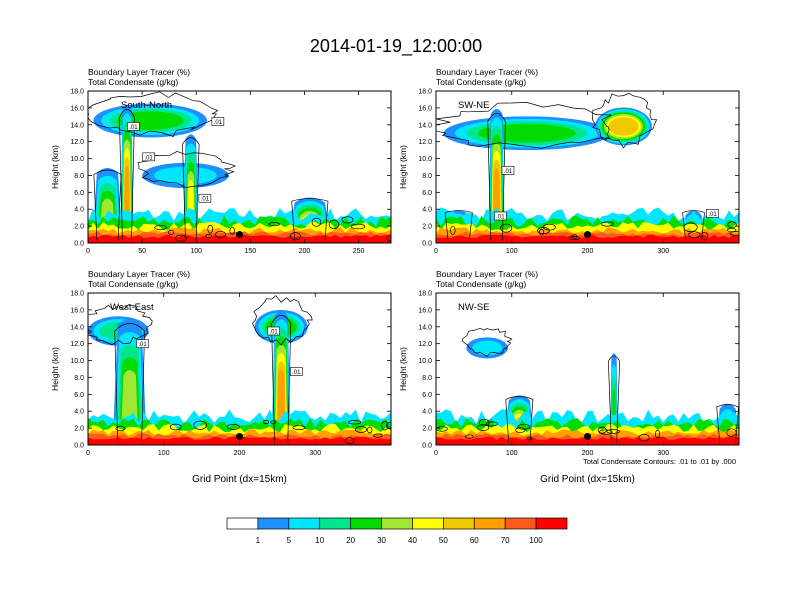 The image size is (792, 612). Describe the element at coordinates (427, 395) in the screenshot. I see `y-tick-label: 6.0` at that location.